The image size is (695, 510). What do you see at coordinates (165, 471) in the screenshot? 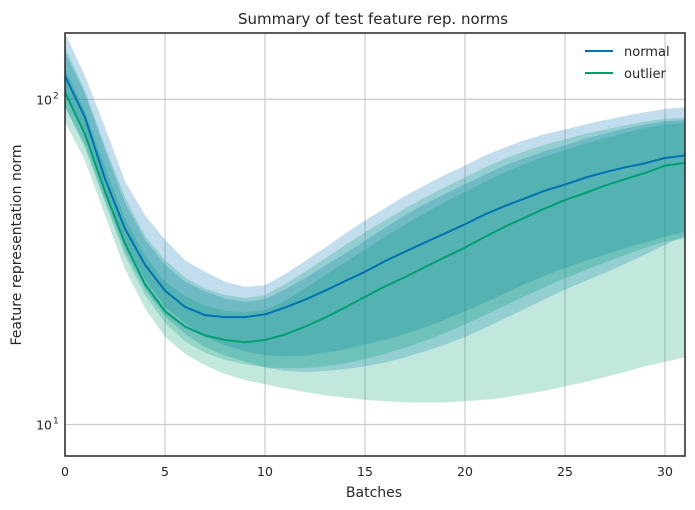
I see `x-tick-label: 5` at bounding box center [165, 471].